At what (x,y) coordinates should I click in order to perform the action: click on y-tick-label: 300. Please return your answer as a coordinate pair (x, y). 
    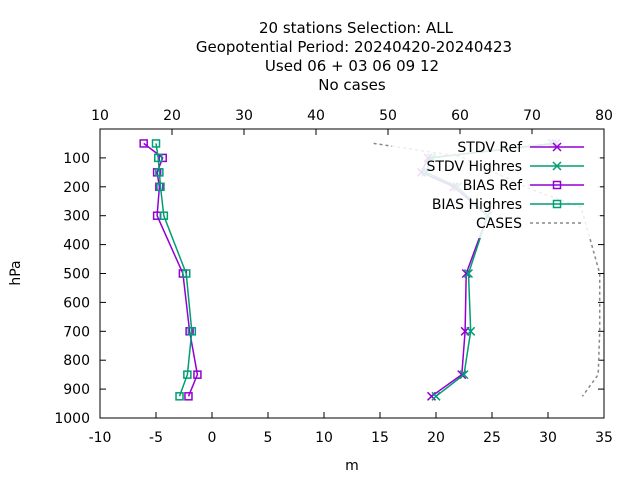
    Looking at the image, I should click on (76, 217).